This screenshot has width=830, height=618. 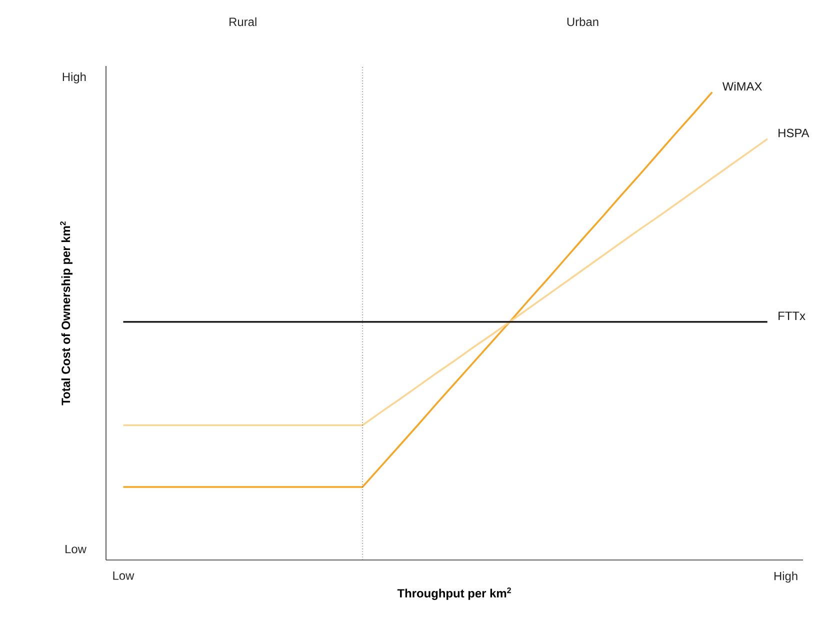 I want to click on series-label: HSPA, so click(x=794, y=133).